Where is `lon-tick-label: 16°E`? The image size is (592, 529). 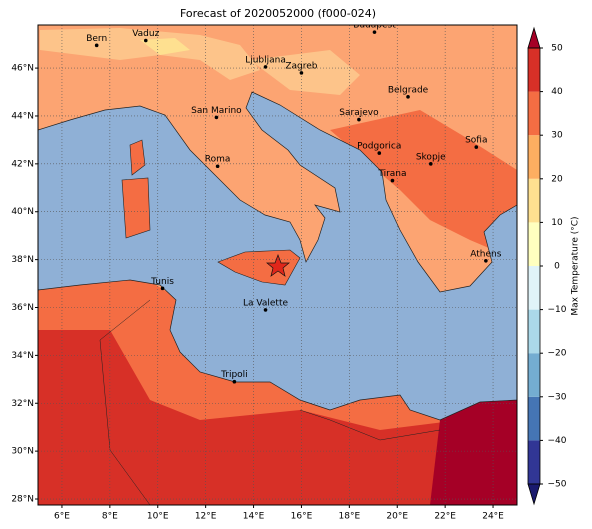
lon-tick-label: 16°E is located at coordinates (302, 517).